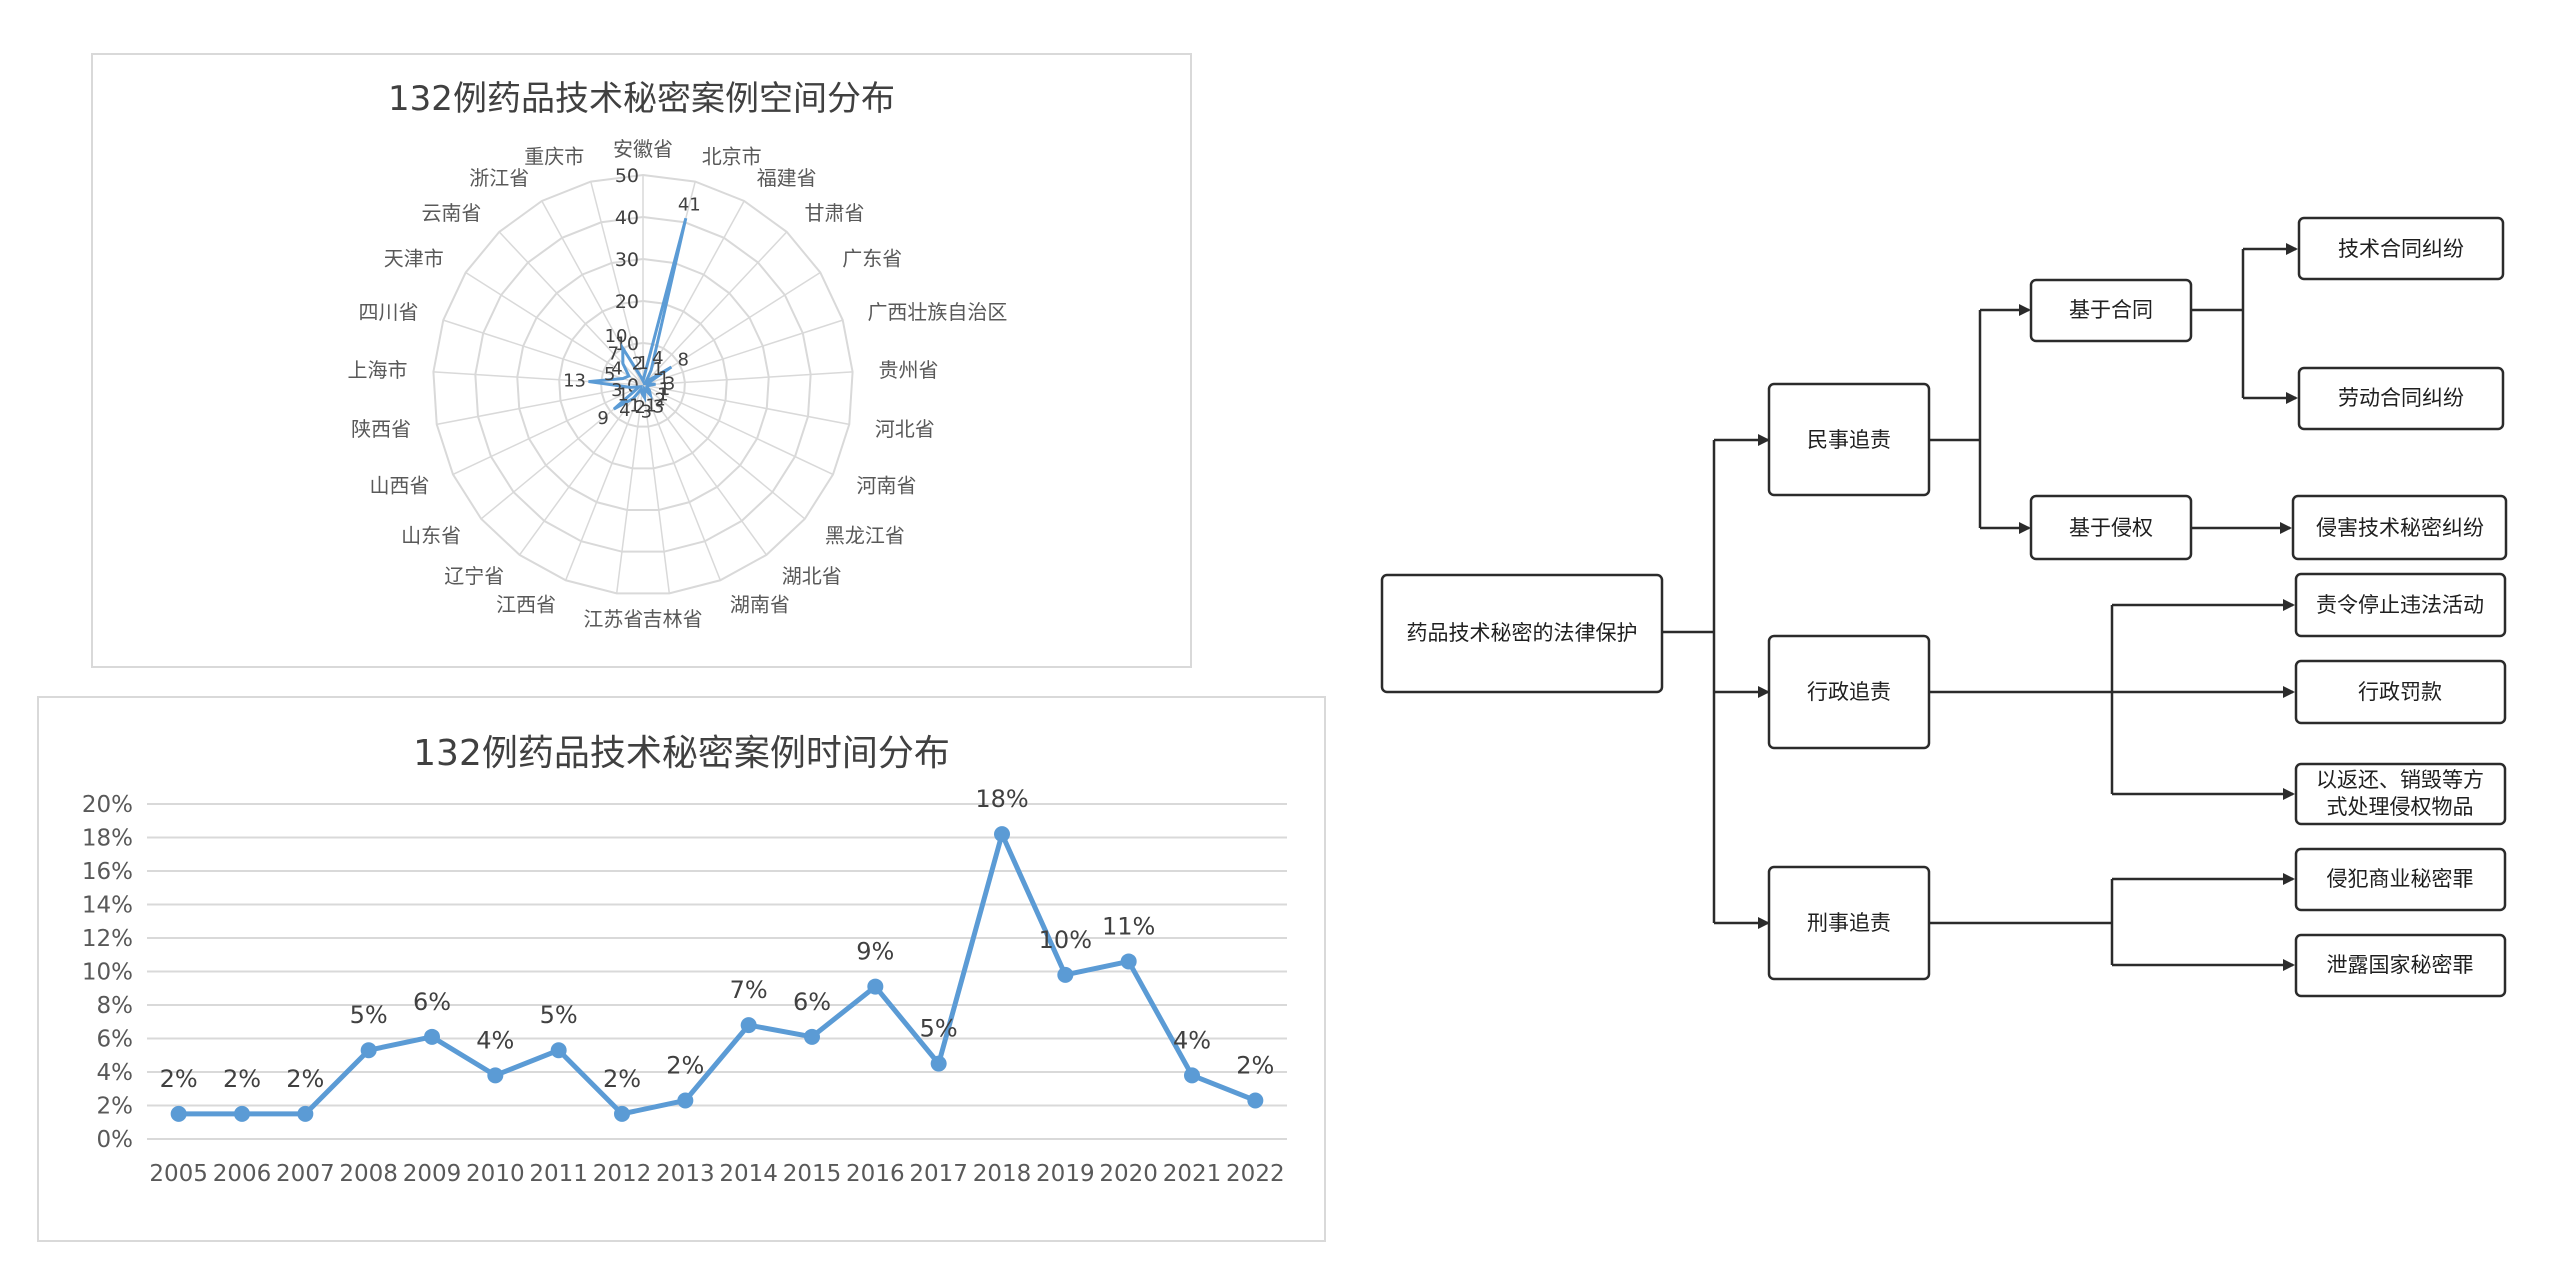 Image resolution: width=2551 pixels, height=1276 pixels. Describe the element at coordinates (1065, 940) in the screenshot. I see `line-data-label: 10%` at that location.